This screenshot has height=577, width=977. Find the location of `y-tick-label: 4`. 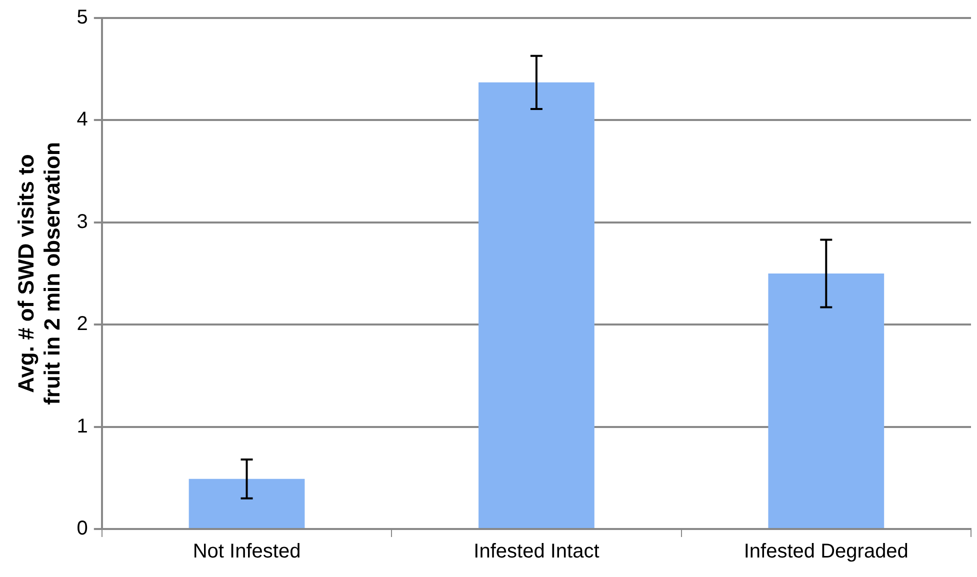

y-tick-label: 4 is located at coordinates (82, 119).